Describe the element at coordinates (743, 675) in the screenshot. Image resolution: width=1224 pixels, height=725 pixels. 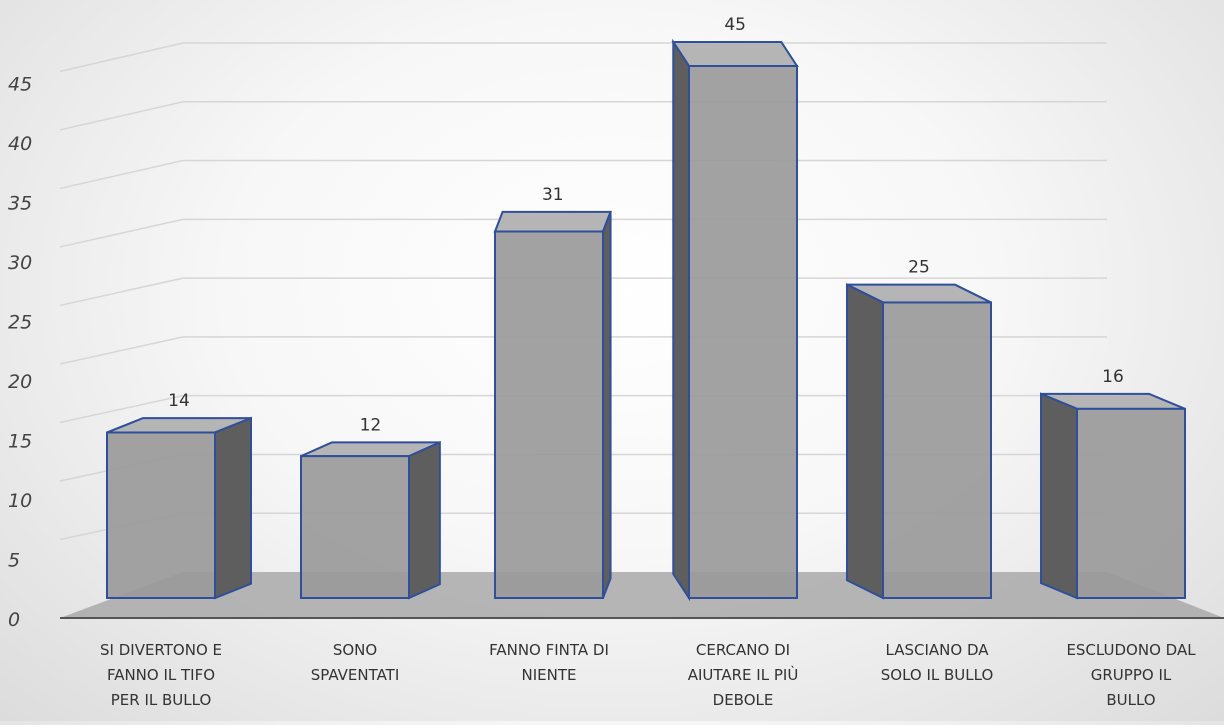
I see `x-tick-label: CERCANO DI AIUTARE IL PIÙ DEBOLE` at that location.